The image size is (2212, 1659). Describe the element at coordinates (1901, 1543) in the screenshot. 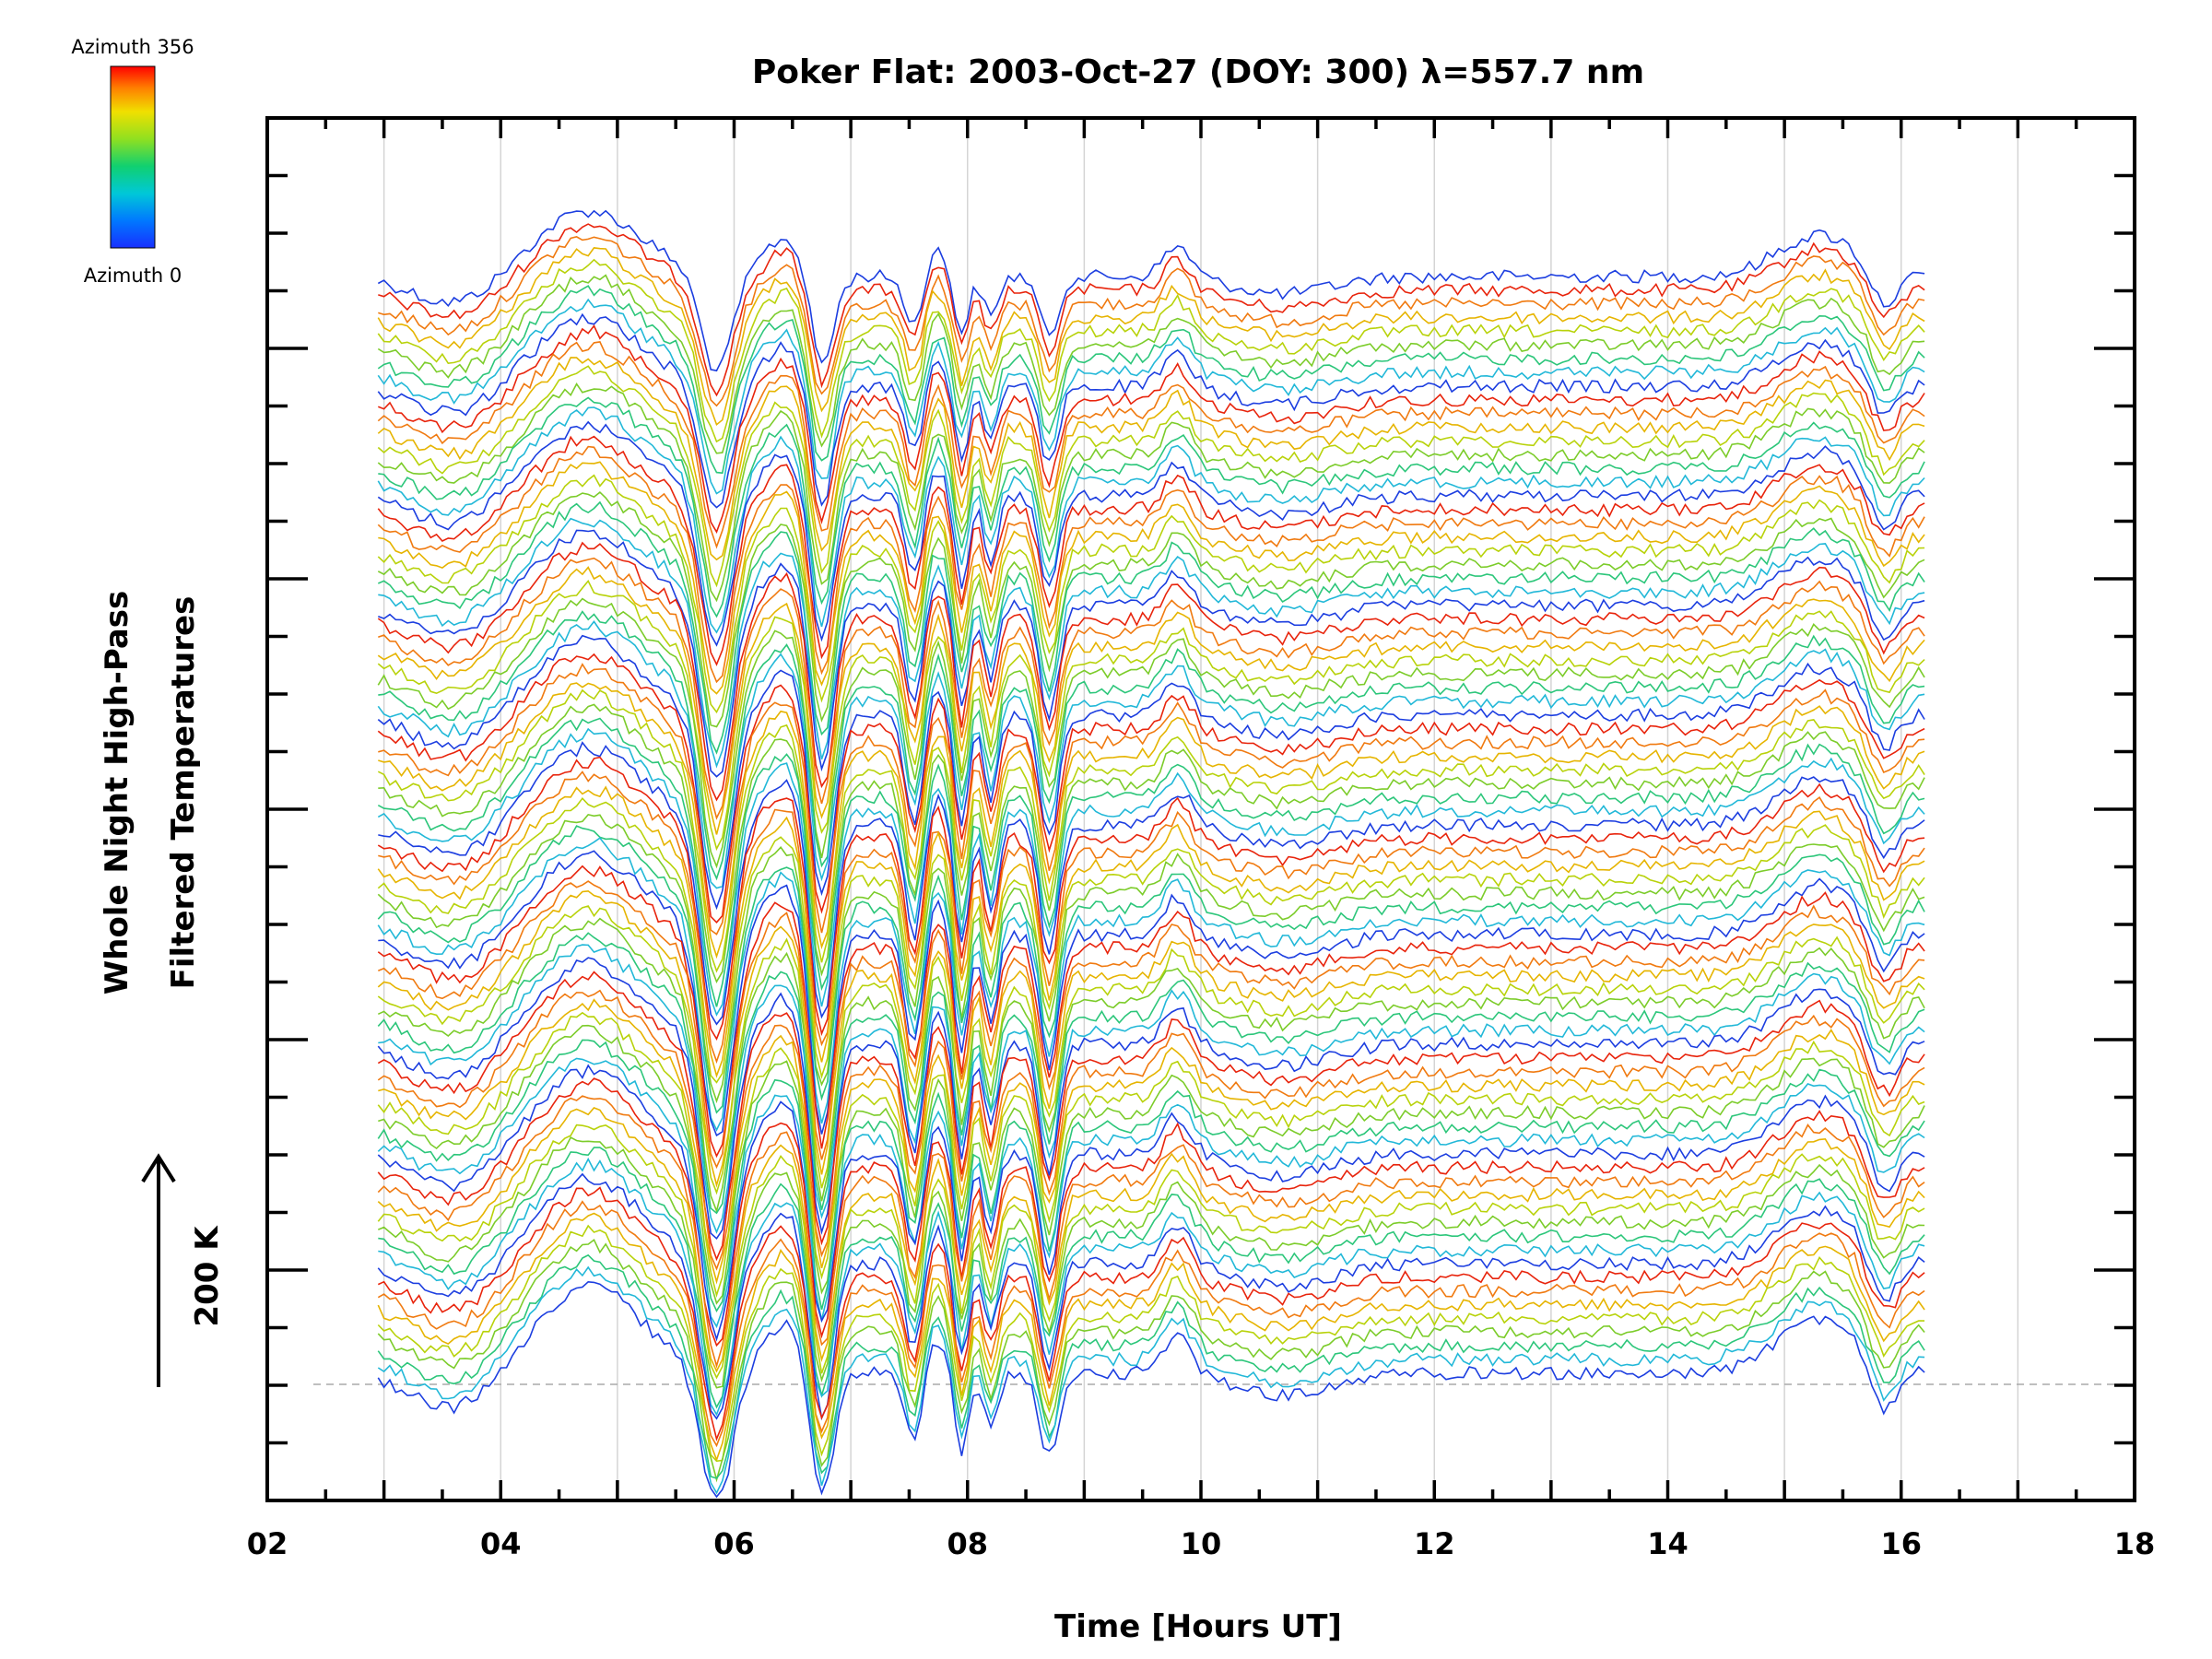

I see `x-tick-label: 16` at that location.